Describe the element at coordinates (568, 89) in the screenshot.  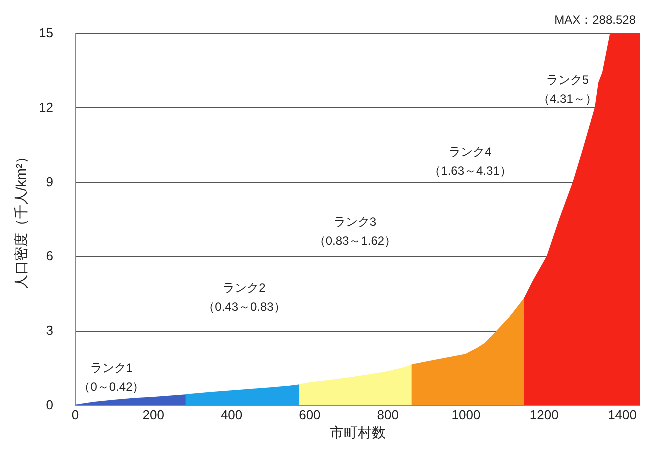
I see `annotation: ランク5 （4.31～）` at that location.